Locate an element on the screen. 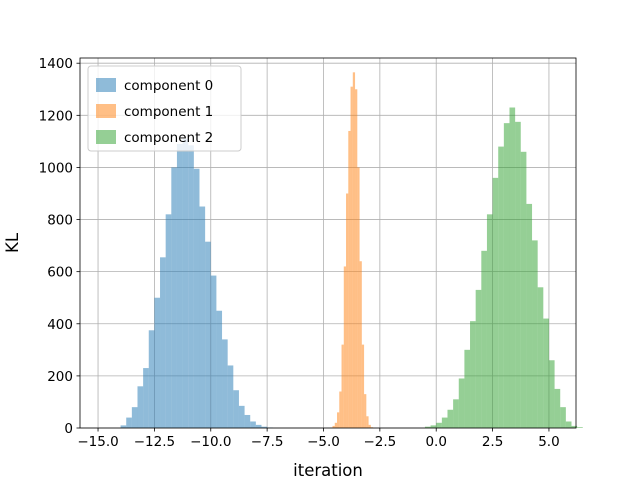  x-tick-label: −12.5 is located at coordinates (154, 442).